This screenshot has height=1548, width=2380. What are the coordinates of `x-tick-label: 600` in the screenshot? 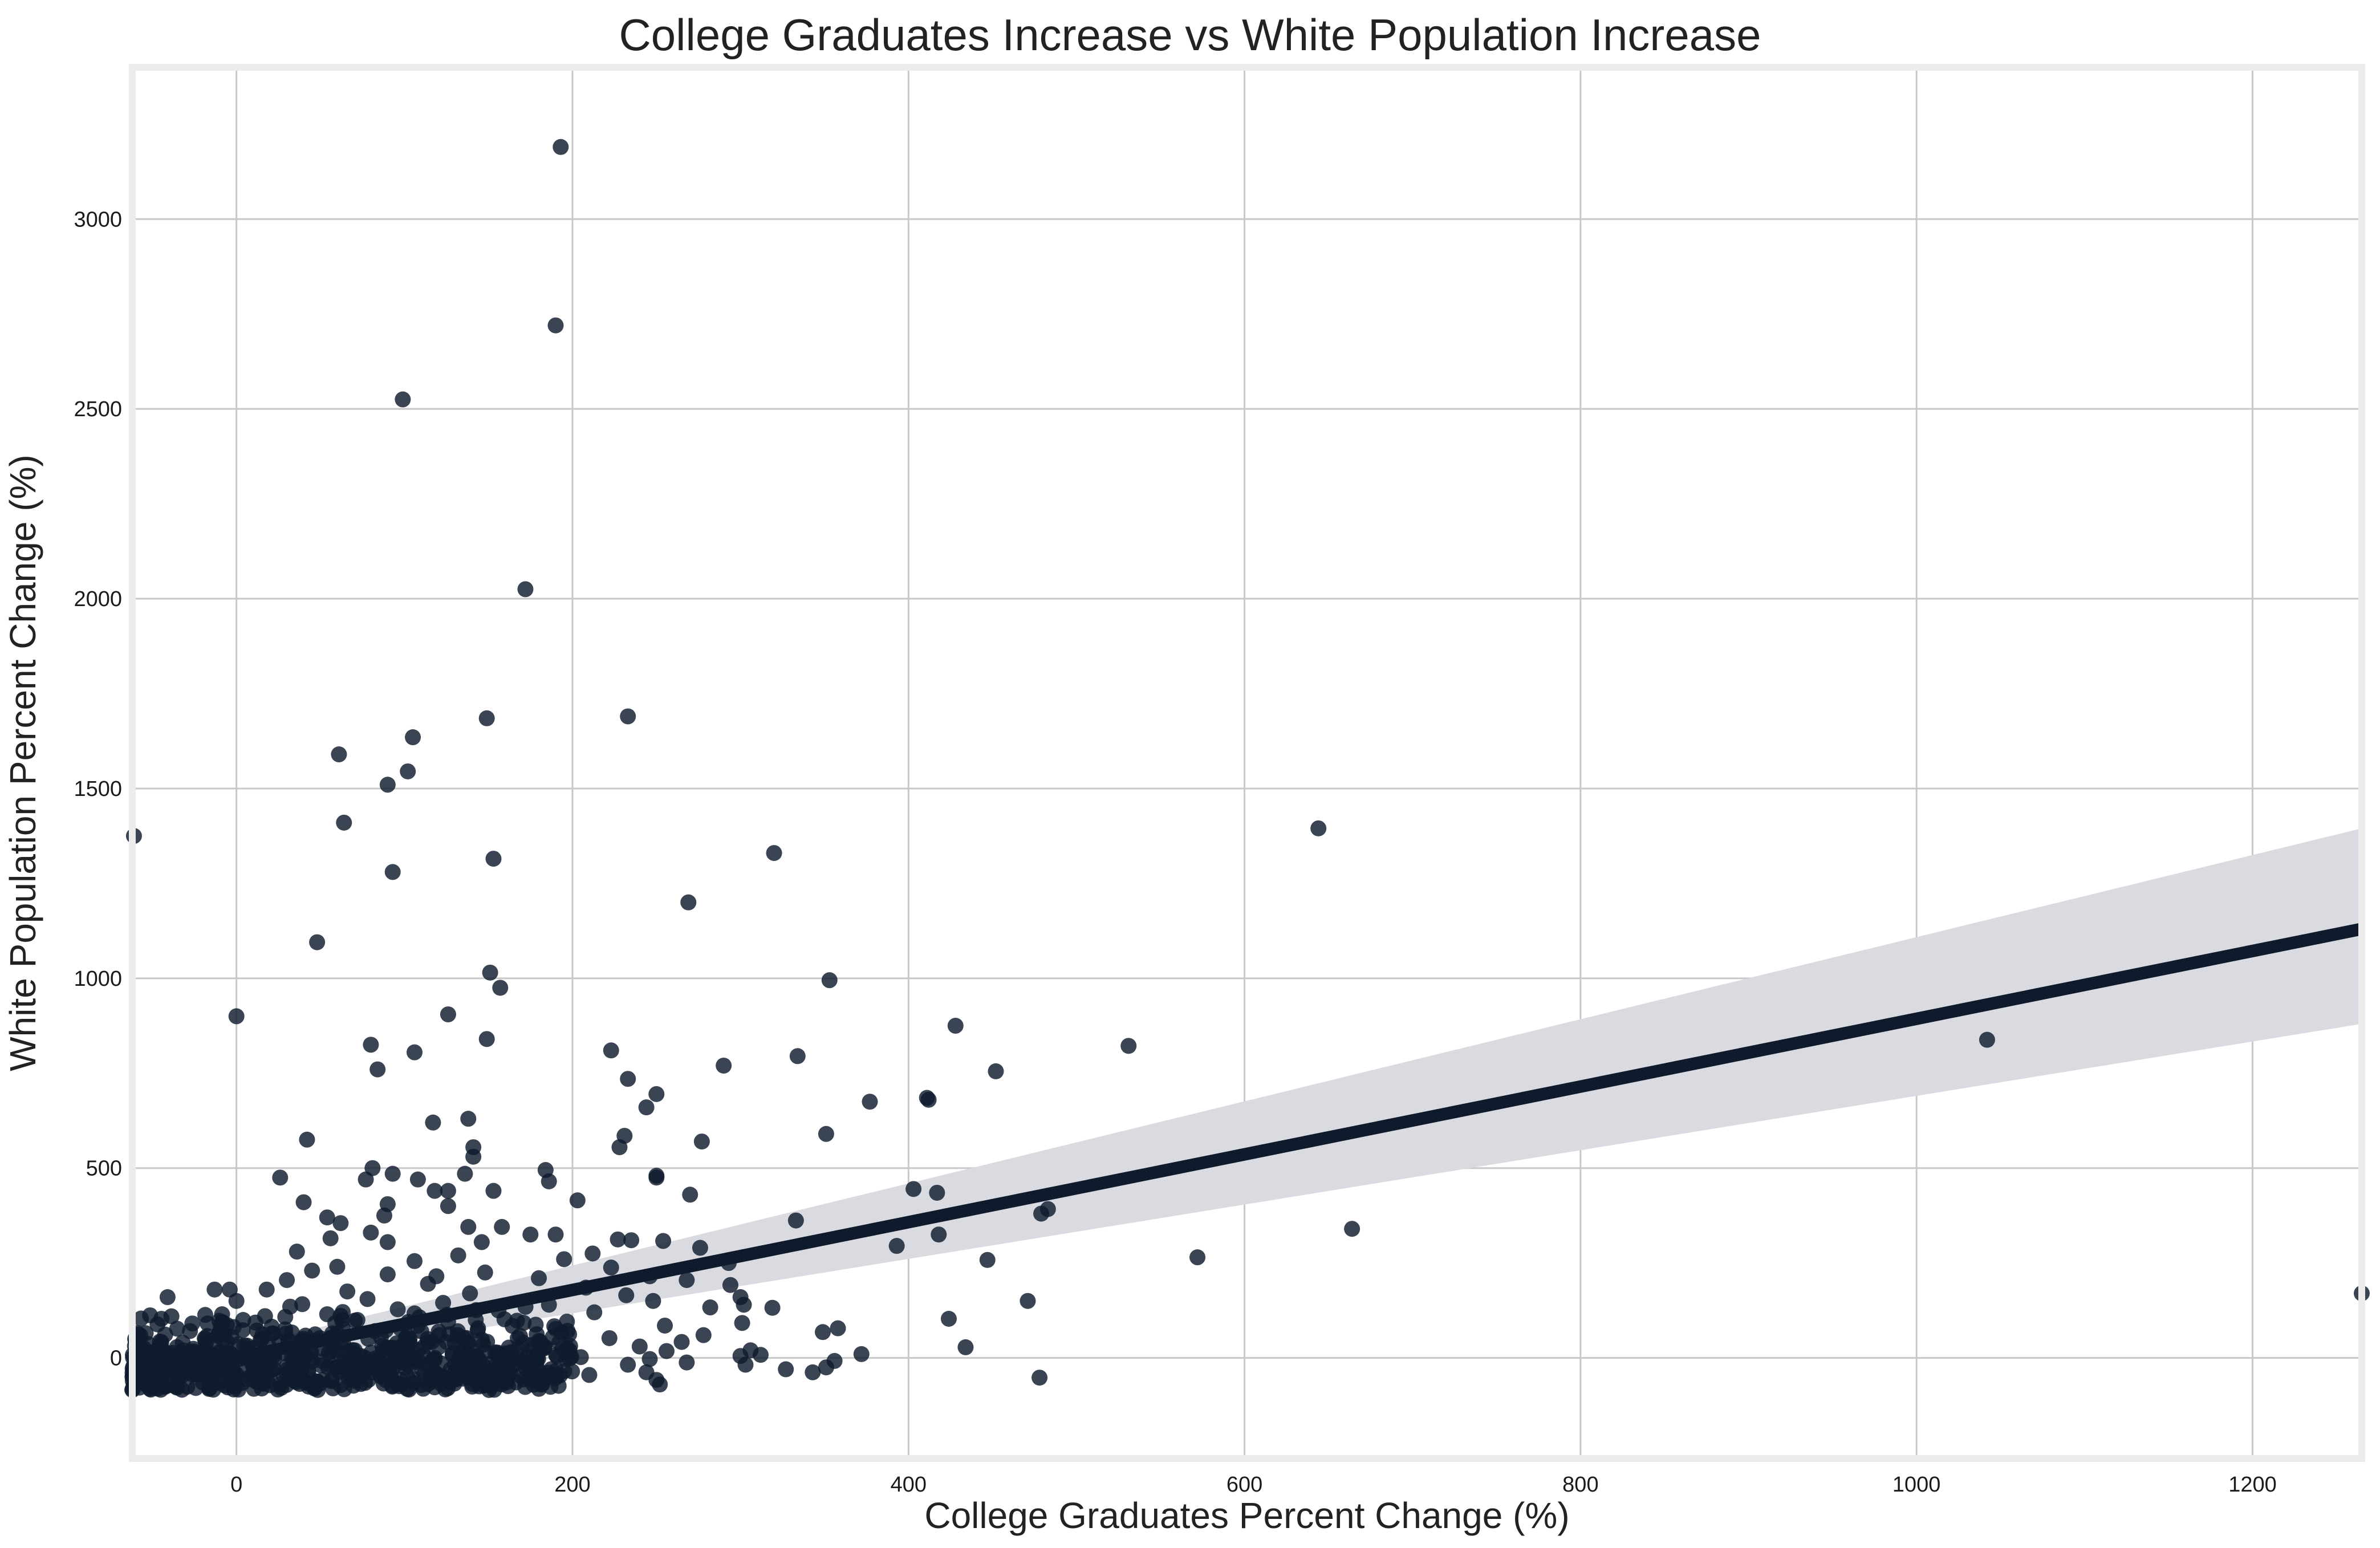 It's located at (1244, 1485).